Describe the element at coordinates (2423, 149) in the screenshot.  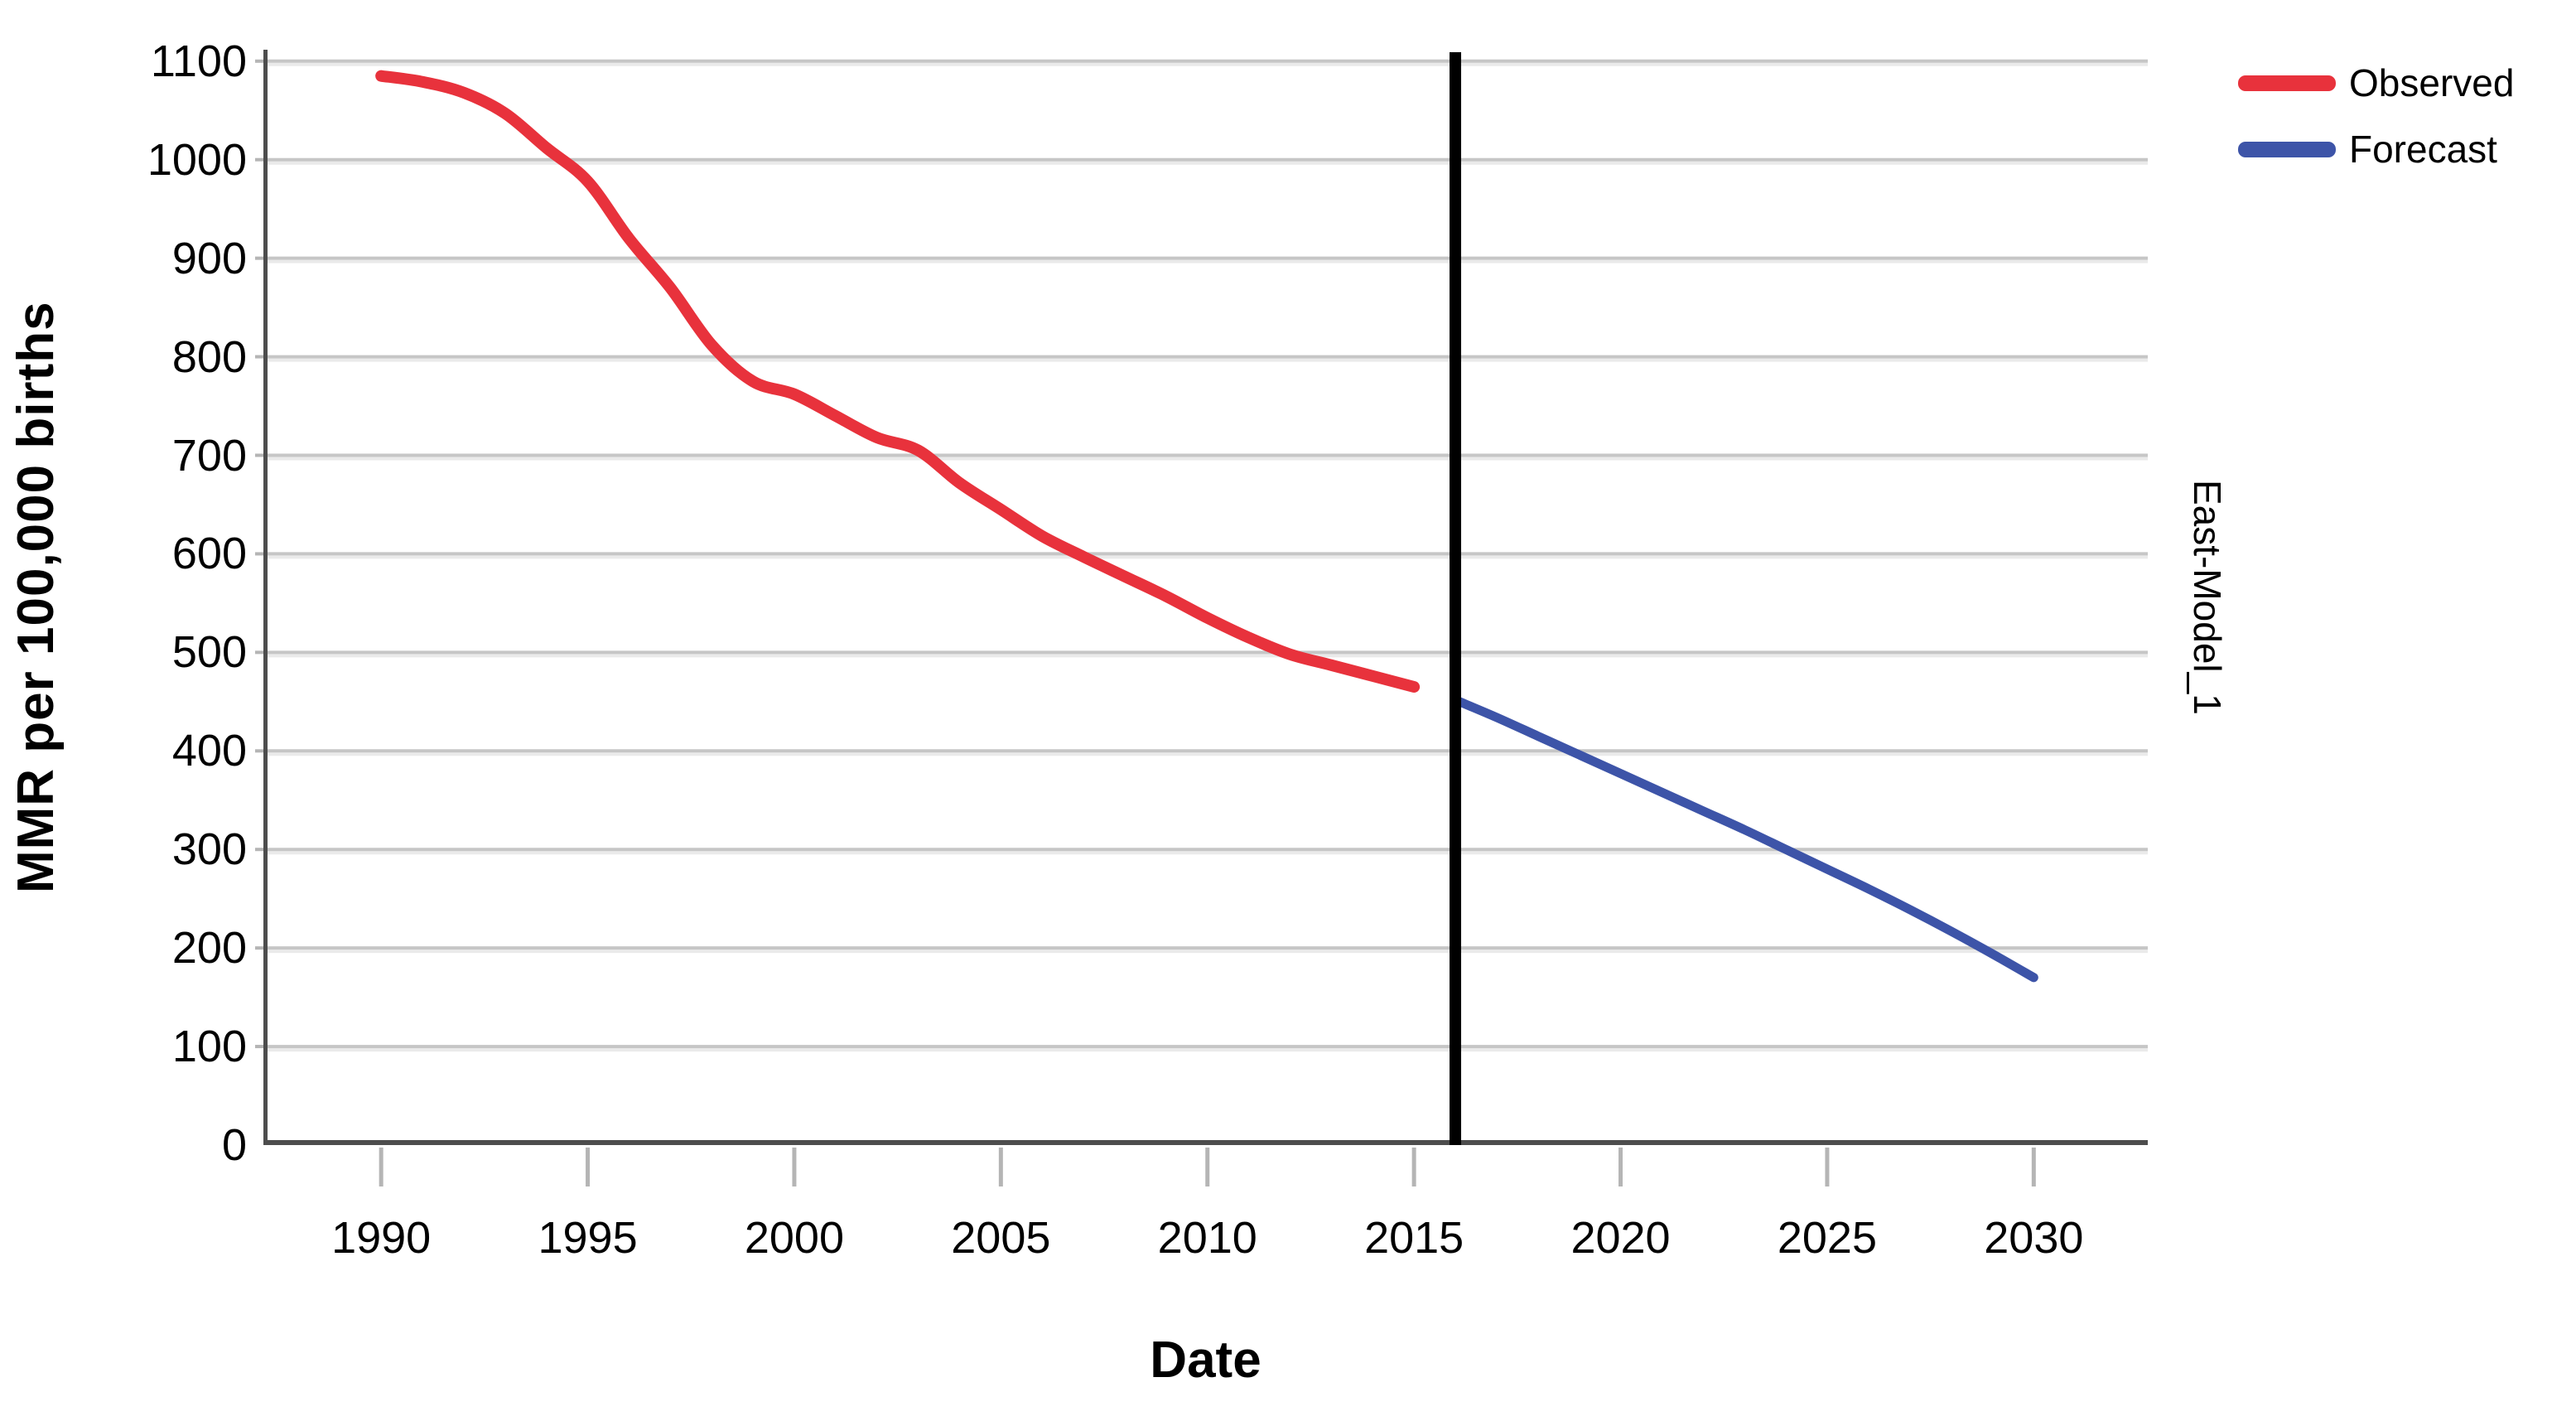
I see `legend-label-forecast: Forecast` at that location.